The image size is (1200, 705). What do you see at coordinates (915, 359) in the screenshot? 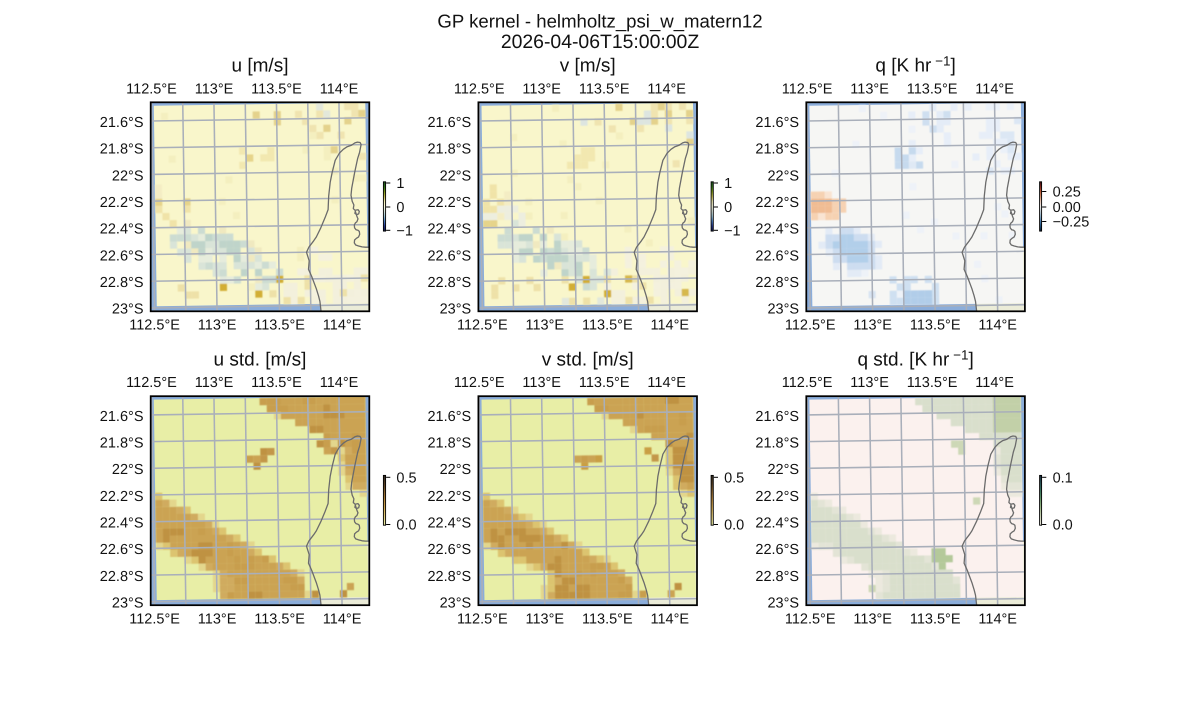
I see `svg-text: q std. [K hr −1]` at bounding box center [915, 359].